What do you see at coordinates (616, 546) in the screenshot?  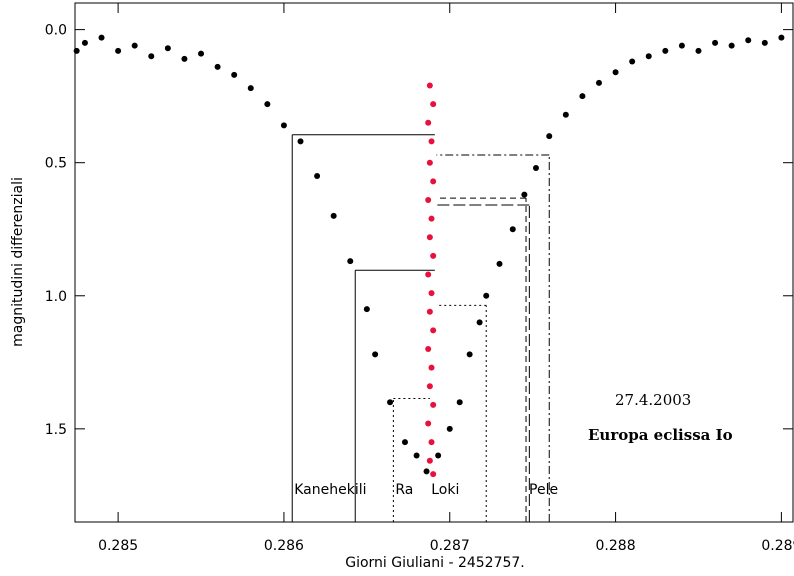 I see `x-tick-label: 0.288` at bounding box center [616, 546].